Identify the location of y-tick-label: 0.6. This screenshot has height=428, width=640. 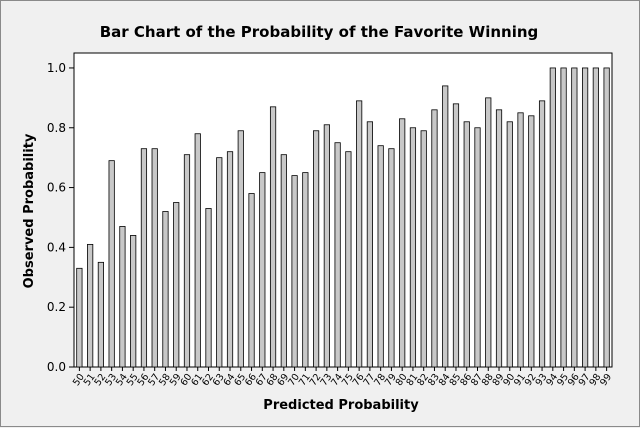
(56, 188).